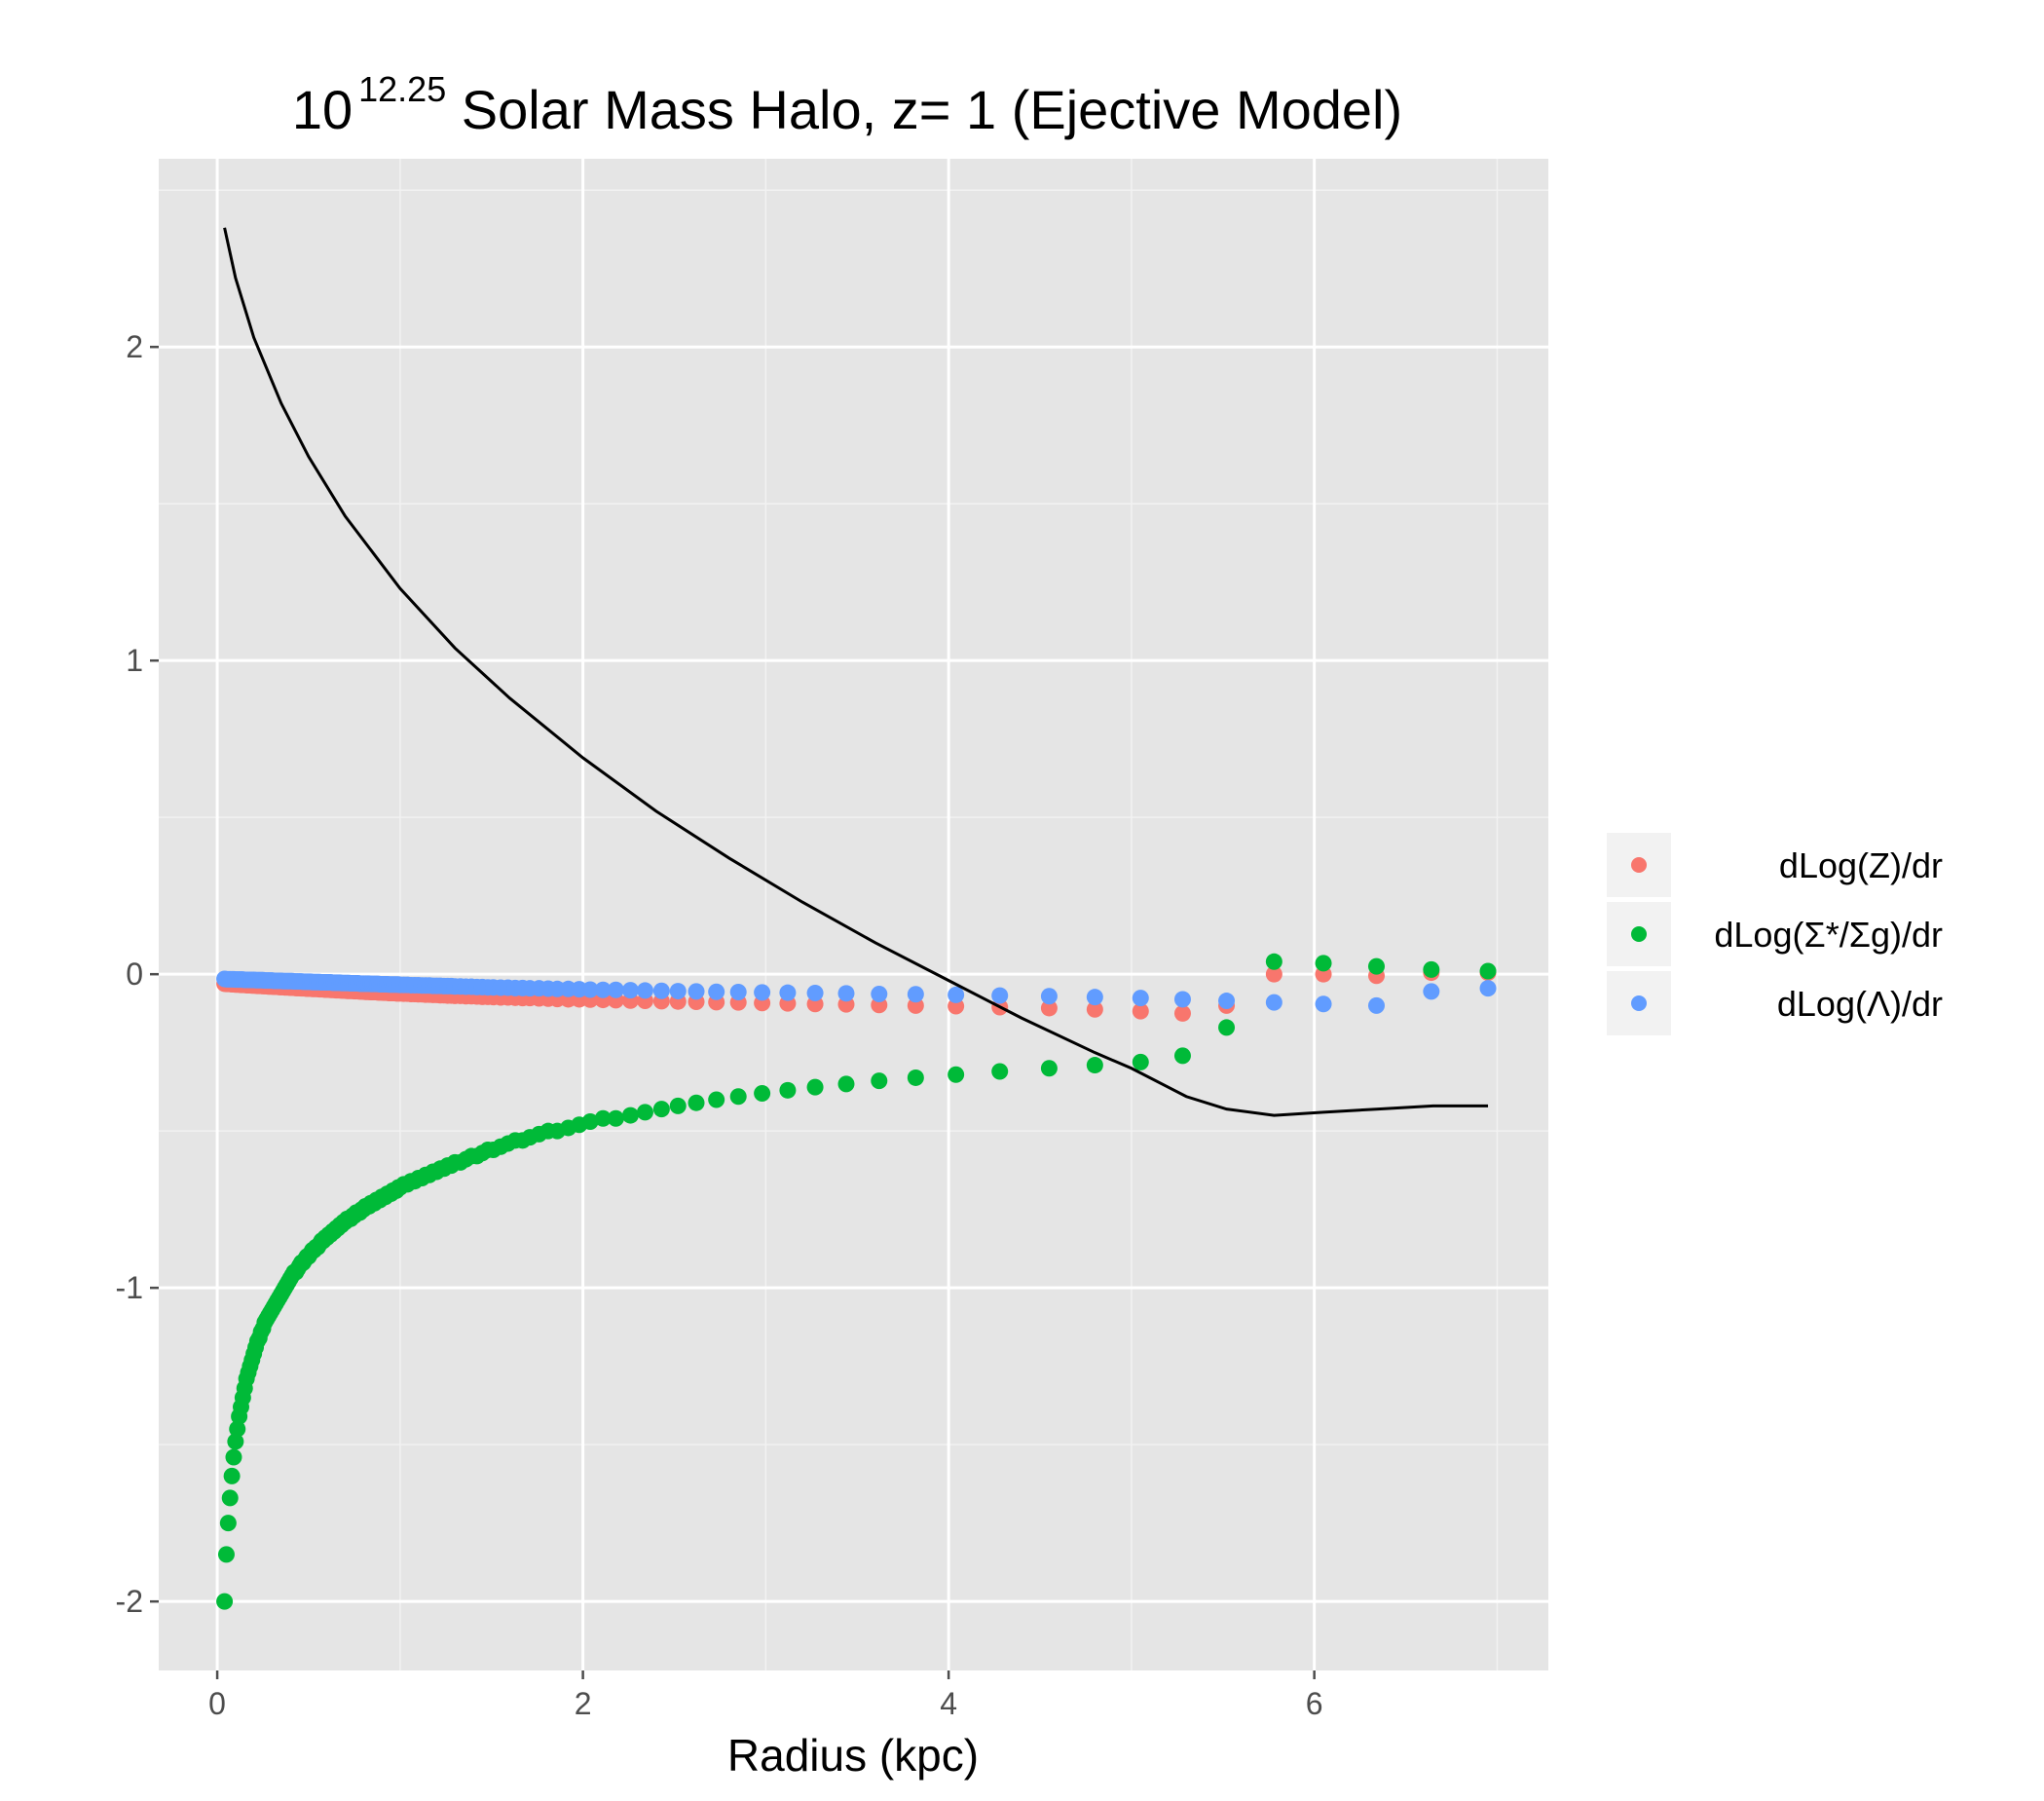  I want to click on chart-title-exponent: 12.25, so click(402, 89).